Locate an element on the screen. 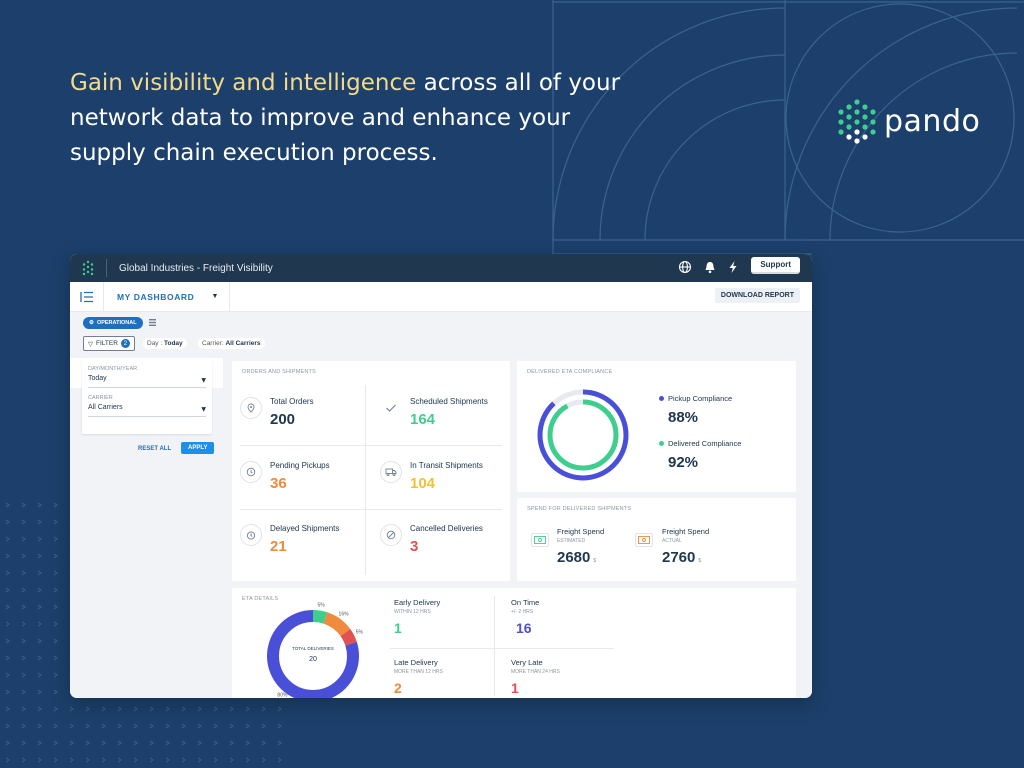 This screenshot has width=1024, height=768. scheduled-shipments-value: 164 is located at coordinates (423, 419).